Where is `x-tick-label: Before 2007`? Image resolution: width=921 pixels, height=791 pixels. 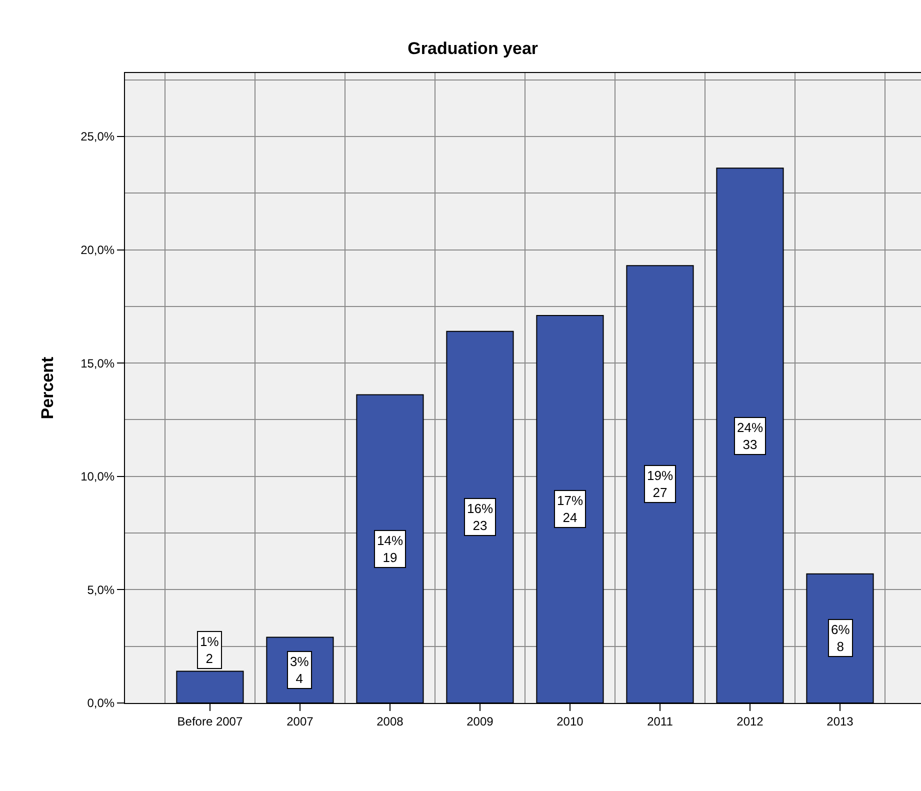 x-tick-label: Before 2007 is located at coordinates (210, 721).